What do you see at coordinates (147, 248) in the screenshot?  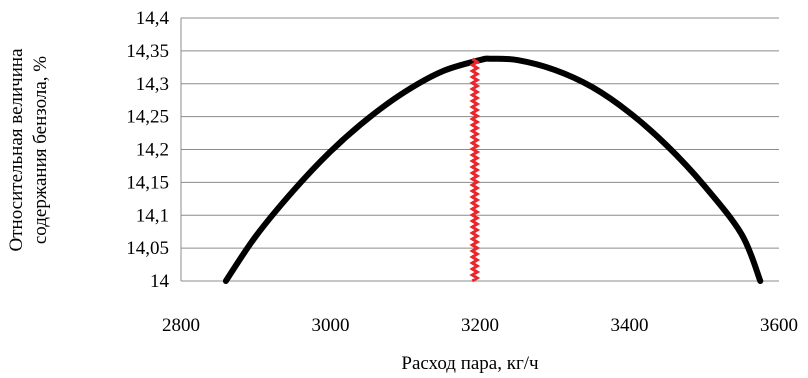 I see `y-tick-label: 14,05` at bounding box center [147, 248].